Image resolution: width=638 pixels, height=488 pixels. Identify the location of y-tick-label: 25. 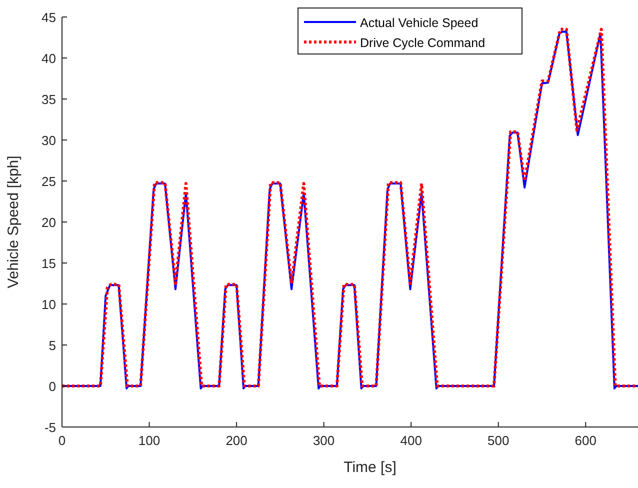
(49, 181).